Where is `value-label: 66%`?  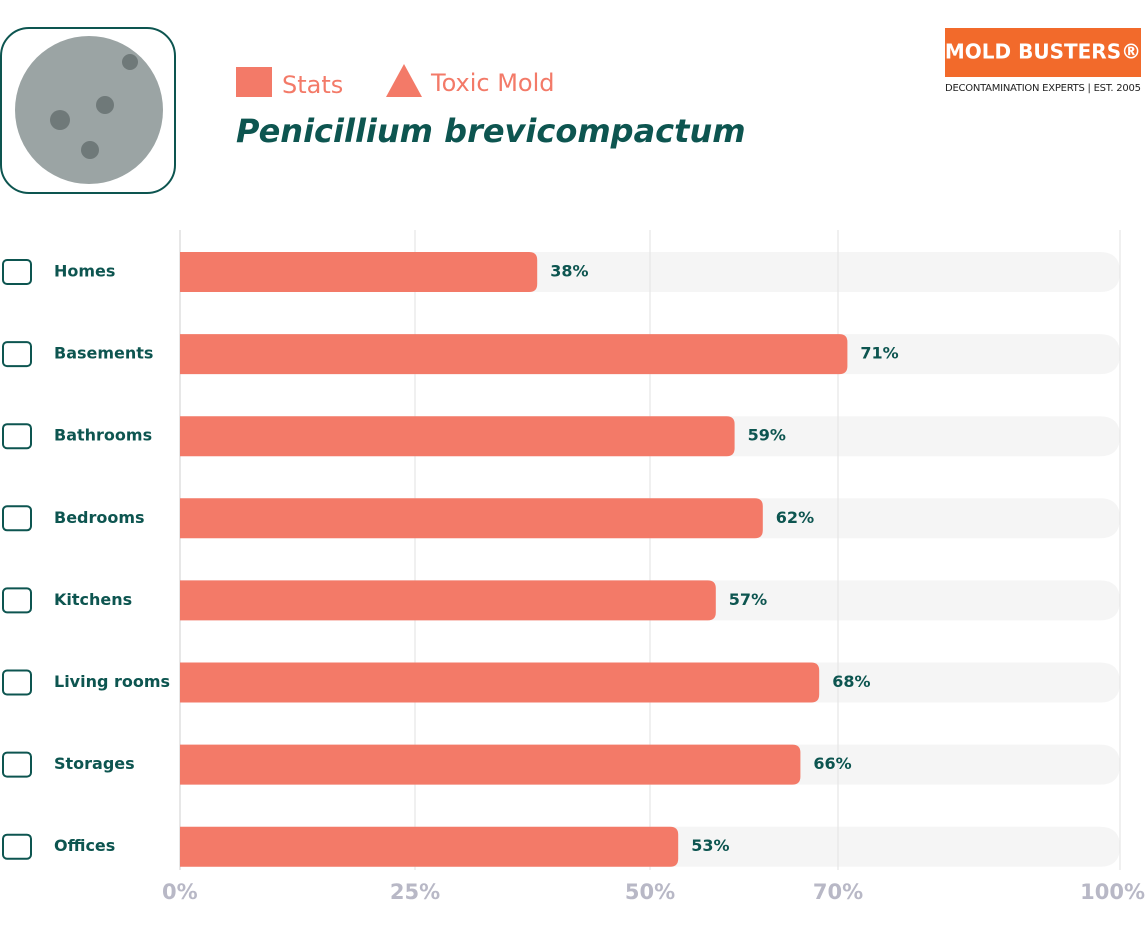
value-label: 66% is located at coordinates (832, 763).